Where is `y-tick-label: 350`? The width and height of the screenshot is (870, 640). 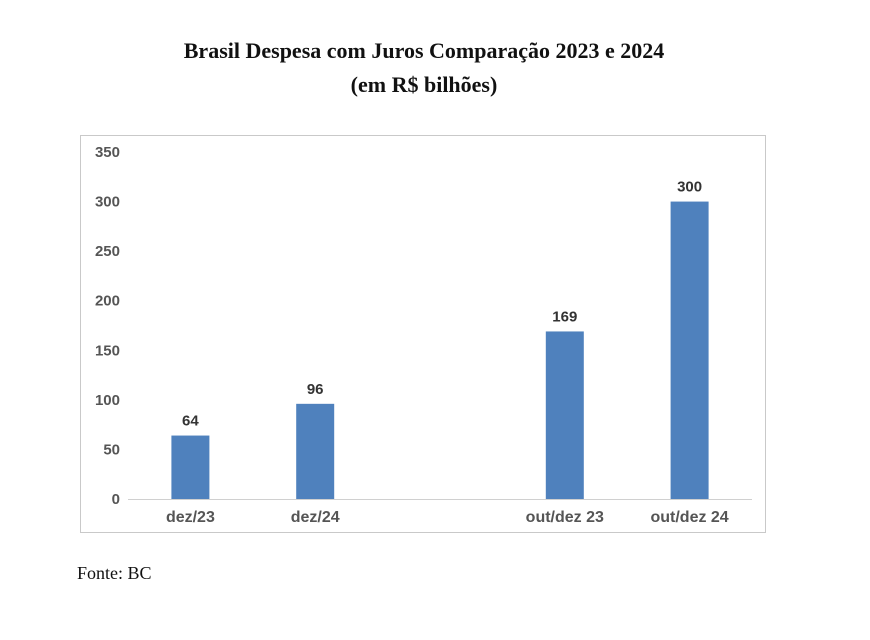 y-tick-label: 350 is located at coordinates (107, 152).